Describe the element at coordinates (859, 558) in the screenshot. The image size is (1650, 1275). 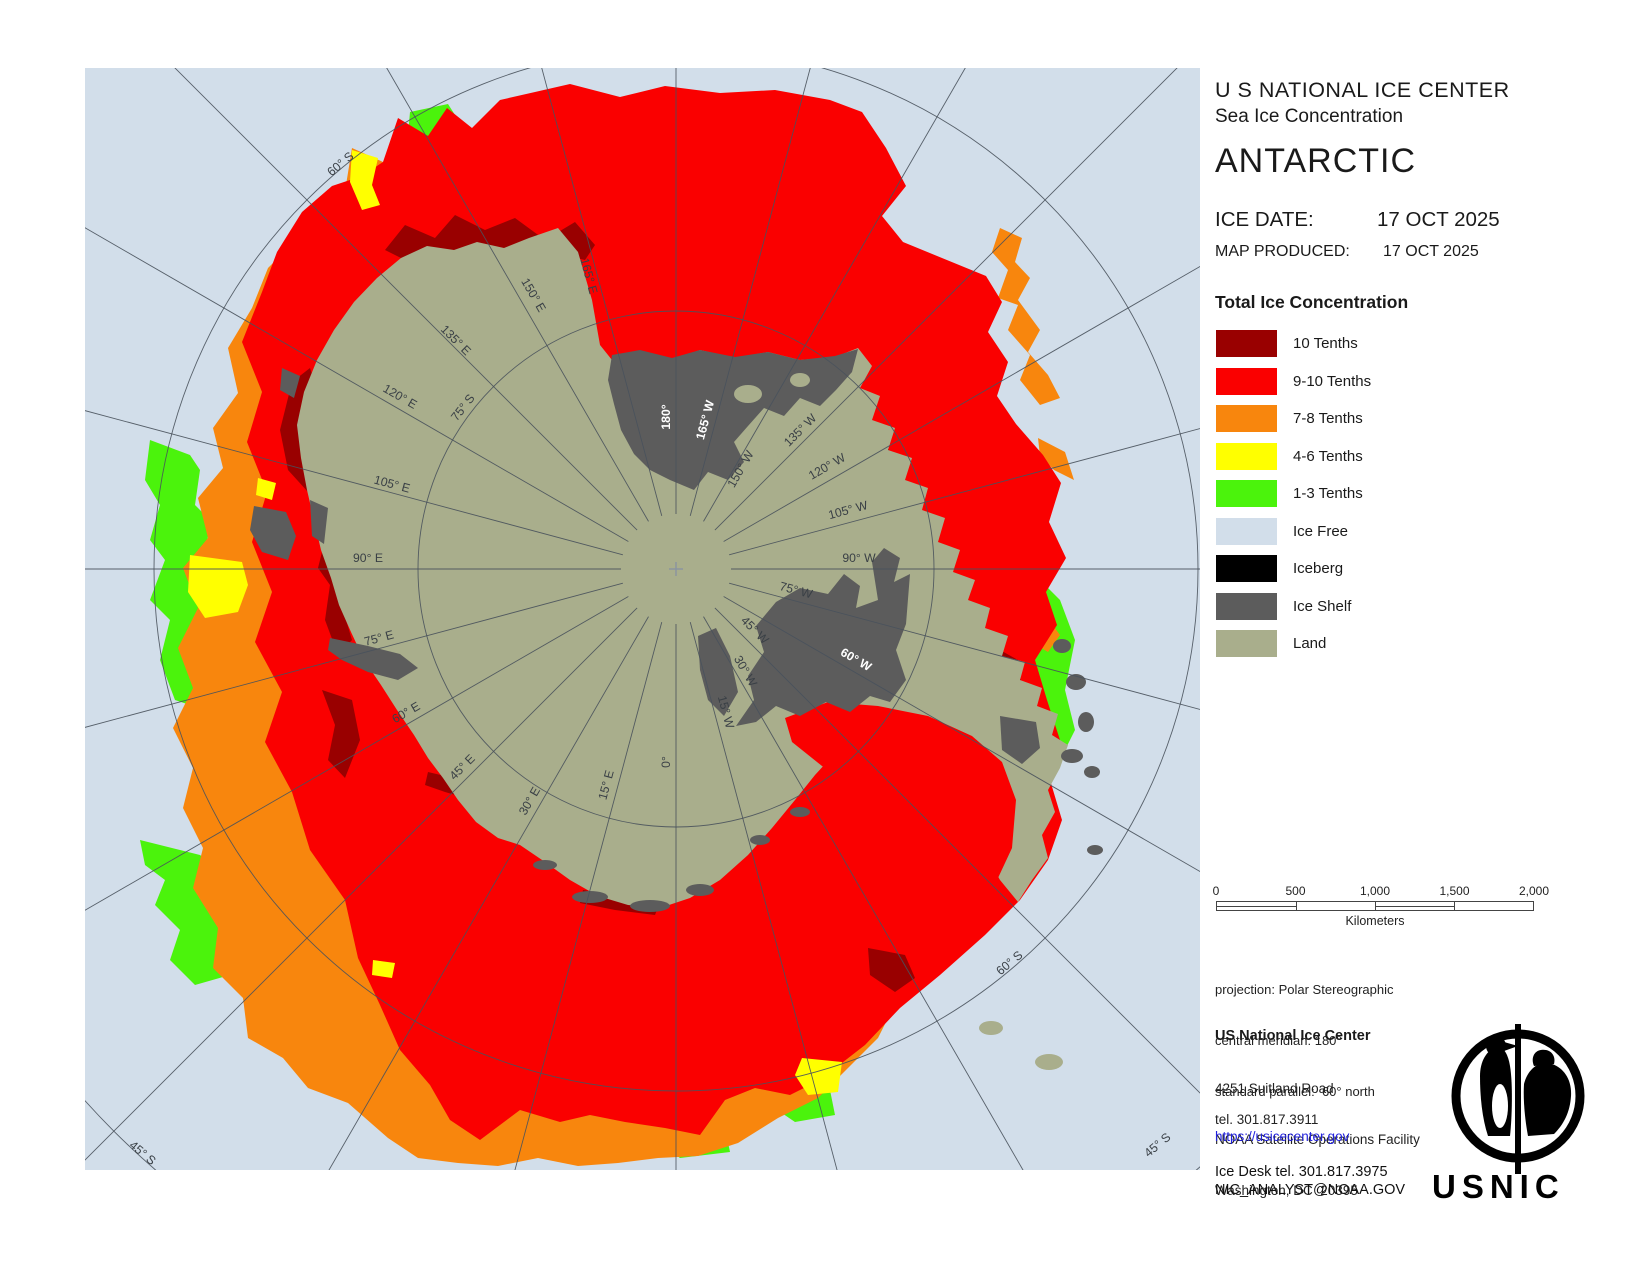
I see `graticule-label: 90° W` at that location.